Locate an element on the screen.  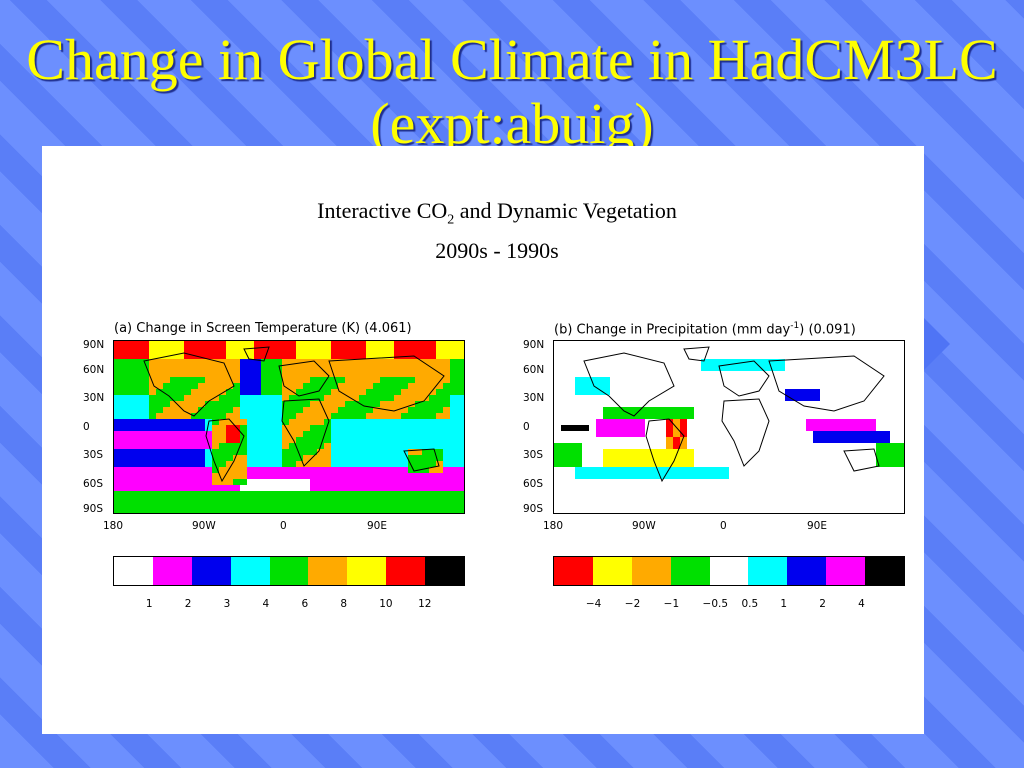
lat-label: 90S is located at coordinates (533, 509).